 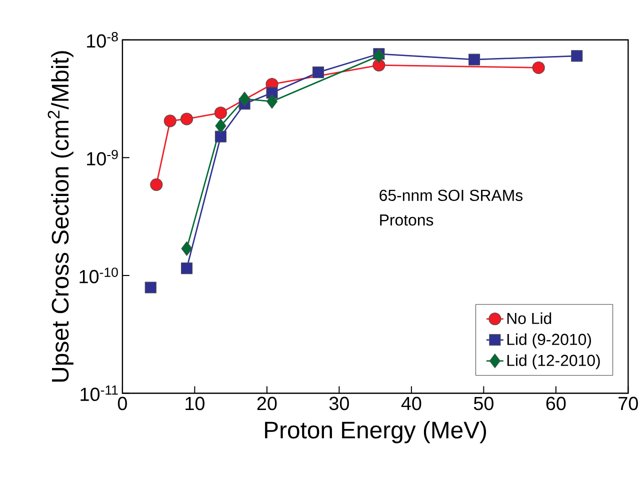 I want to click on annotation: Protons, so click(x=407, y=220).